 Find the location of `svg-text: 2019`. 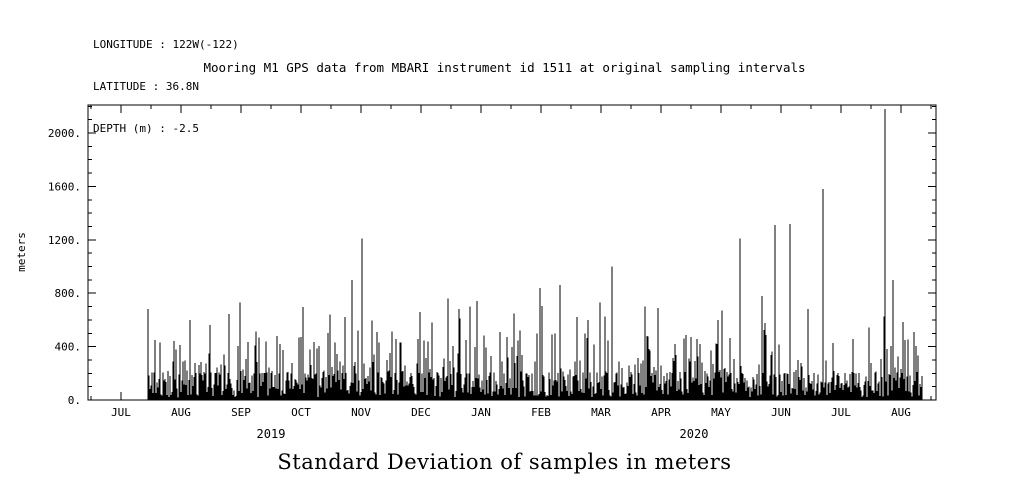

svg-text: 2019 is located at coordinates (271, 434).